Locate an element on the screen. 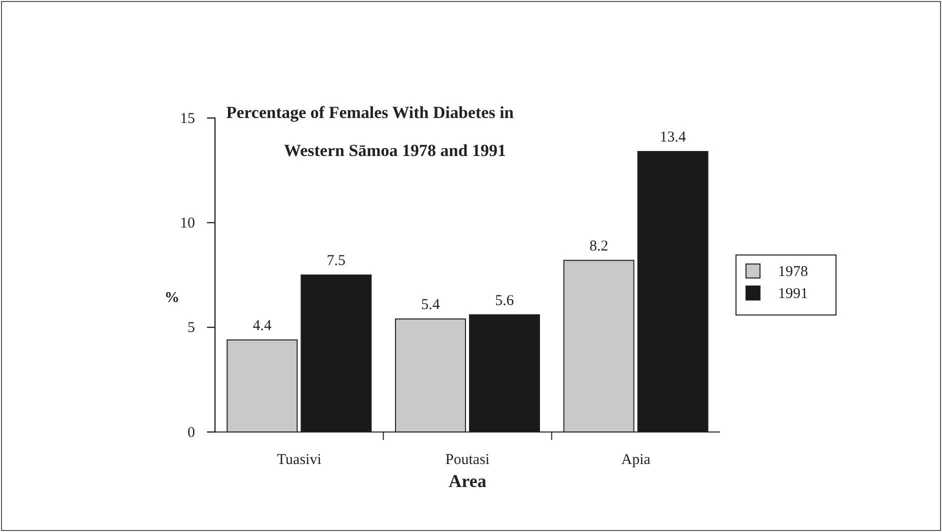 Image resolution: width=942 pixels, height=532 pixels. data-label: 4.4 is located at coordinates (262, 326).